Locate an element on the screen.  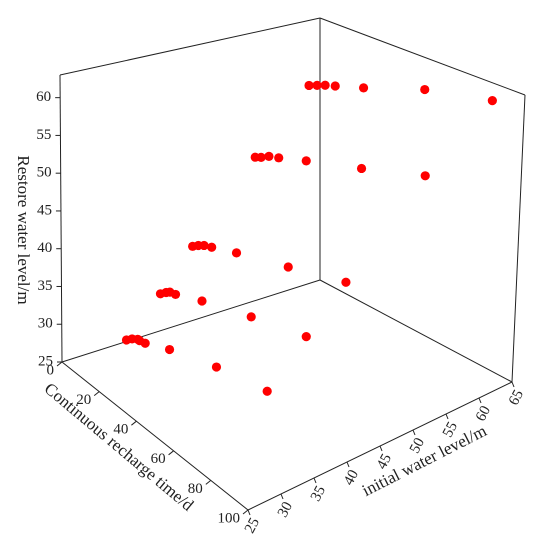
y-tick-label: 55 is located at coordinates (450, 429).